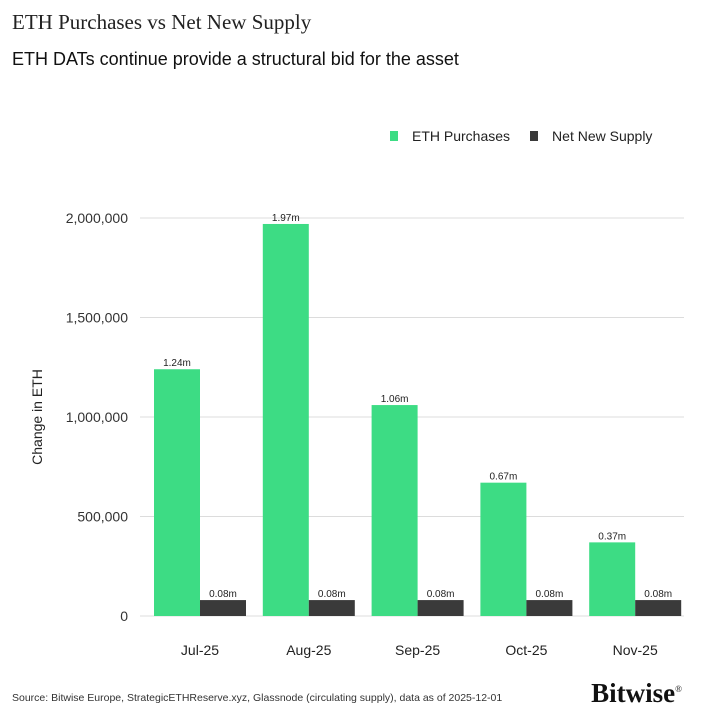 This screenshot has width=708, height=719. Describe the element at coordinates (417, 650) in the screenshot. I see `x-tick-label: Sep-25` at that location.